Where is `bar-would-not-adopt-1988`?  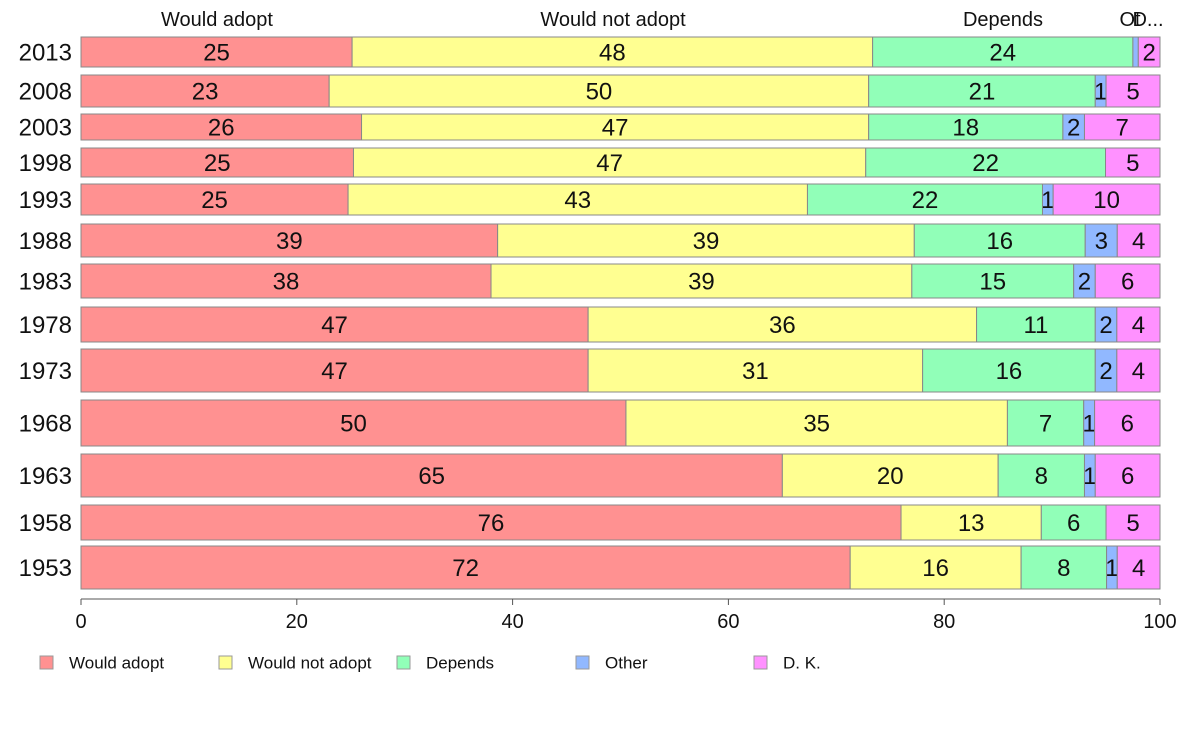 bar-would-not-adopt-1988 is located at coordinates (706, 240).